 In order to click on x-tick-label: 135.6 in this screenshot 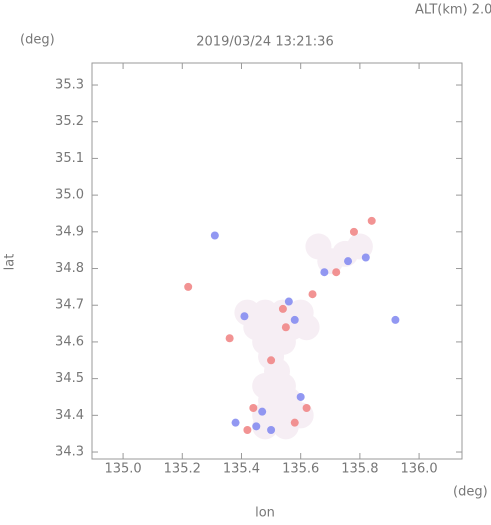, I will do `click(300, 469)`.